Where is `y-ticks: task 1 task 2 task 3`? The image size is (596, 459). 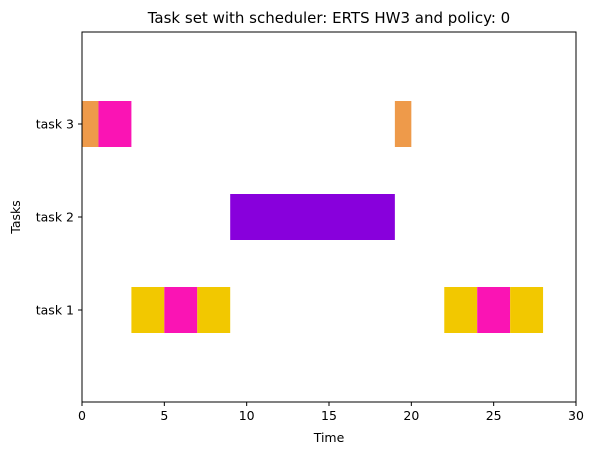 y-ticks: task 1 task 2 task 3 is located at coordinates (59, 217).